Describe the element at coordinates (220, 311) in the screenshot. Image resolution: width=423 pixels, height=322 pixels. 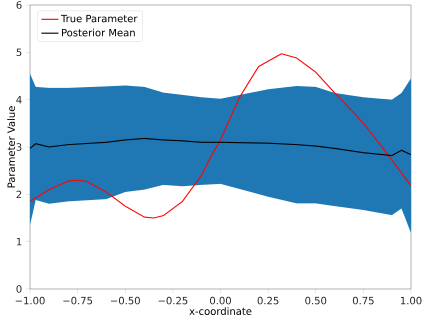
I see `x-axis-title: x-coordinate` at that location.